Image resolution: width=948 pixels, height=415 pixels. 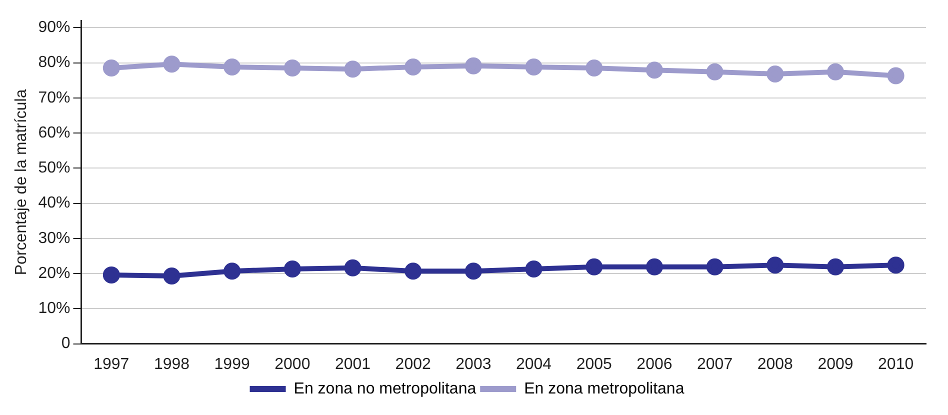 I want to click on x-tick-label: 2004, so click(x=534, y=364).